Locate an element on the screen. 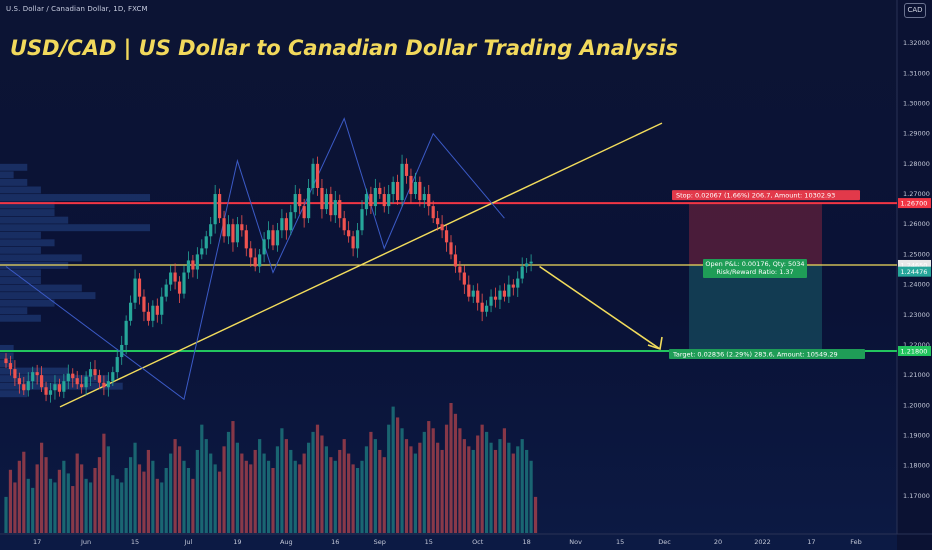 The height and width of the screenshot is (550, 932). currency-button: CAD is located at coordinates (915, 10).